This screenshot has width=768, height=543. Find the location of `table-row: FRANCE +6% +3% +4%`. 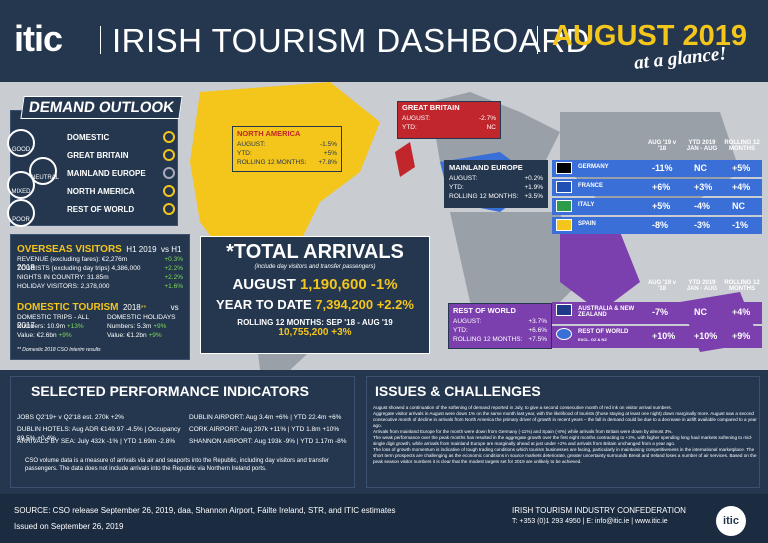

table-row: FRANCE +6% +3% +4% is located at coordinates (657, 187).